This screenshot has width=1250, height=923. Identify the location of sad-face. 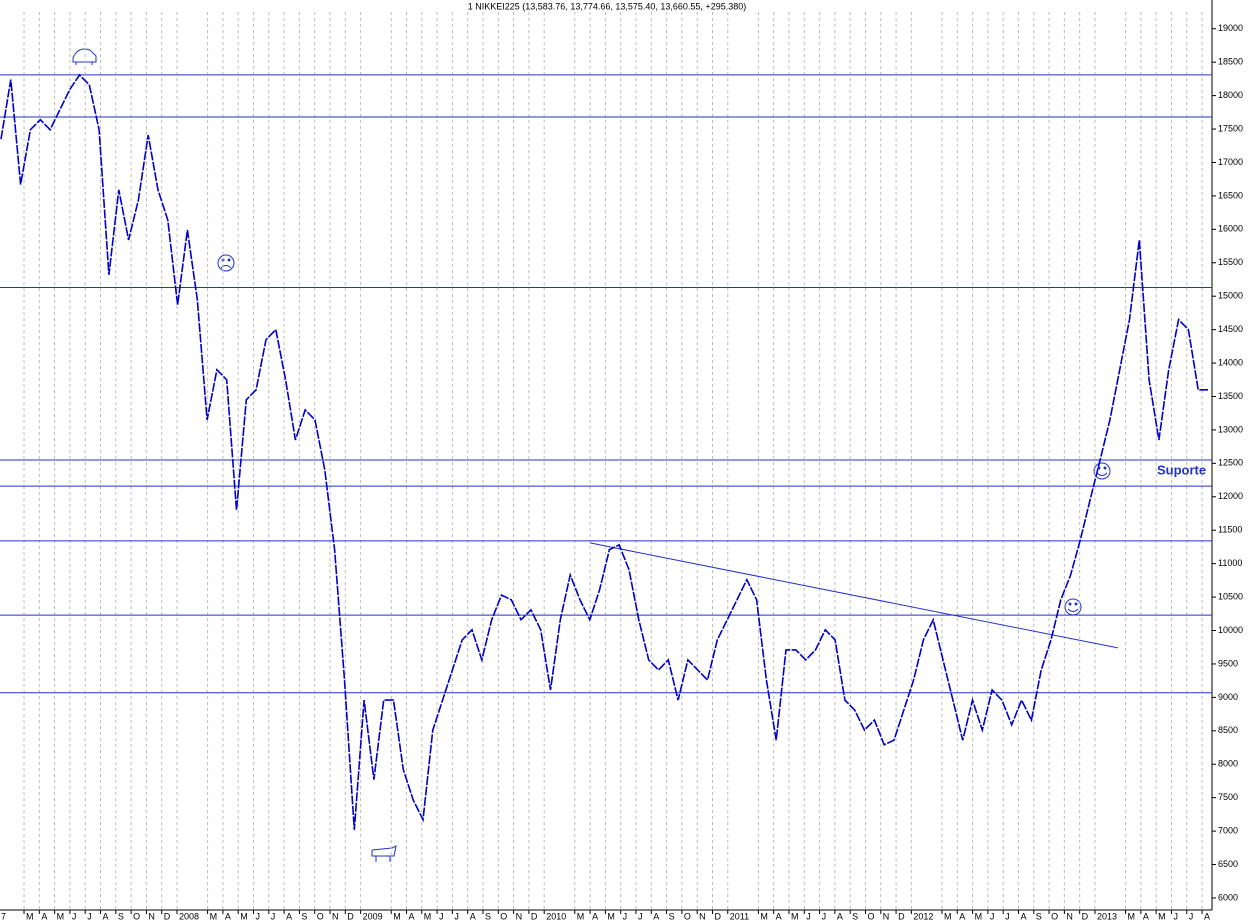
(226, 263).